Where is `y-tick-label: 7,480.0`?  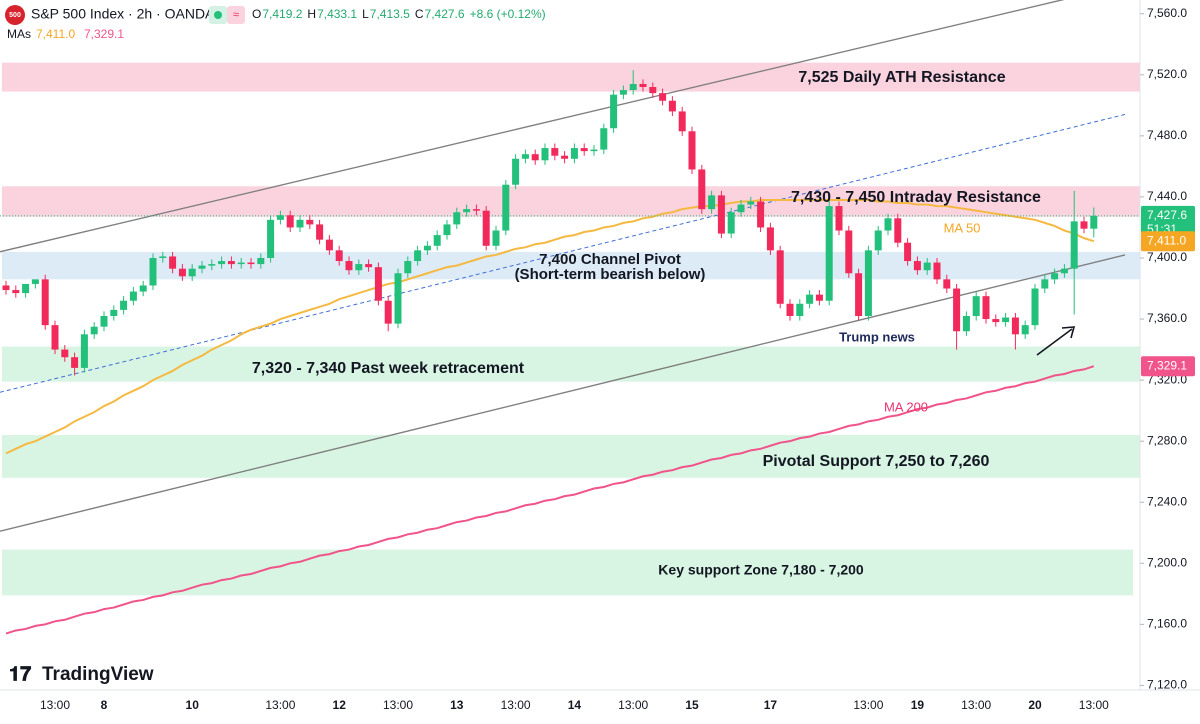 y-tick-label: 7,480.0 is located at coordinates (1167, 135).